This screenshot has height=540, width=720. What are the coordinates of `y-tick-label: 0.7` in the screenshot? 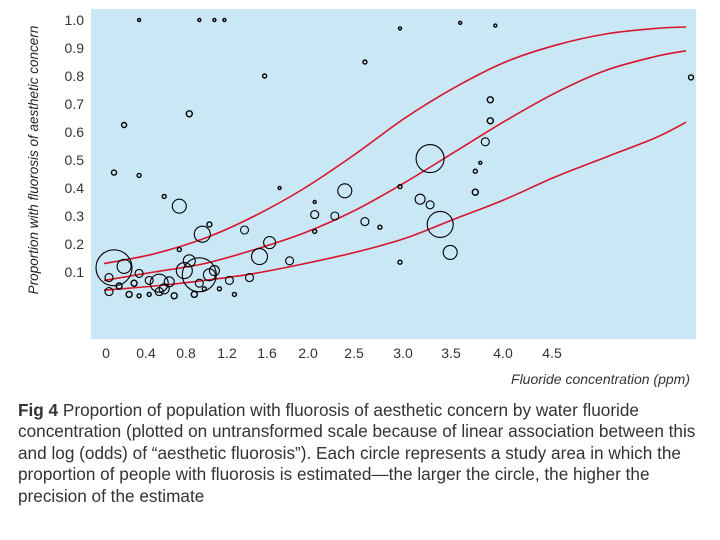 It's located at (75, 104).